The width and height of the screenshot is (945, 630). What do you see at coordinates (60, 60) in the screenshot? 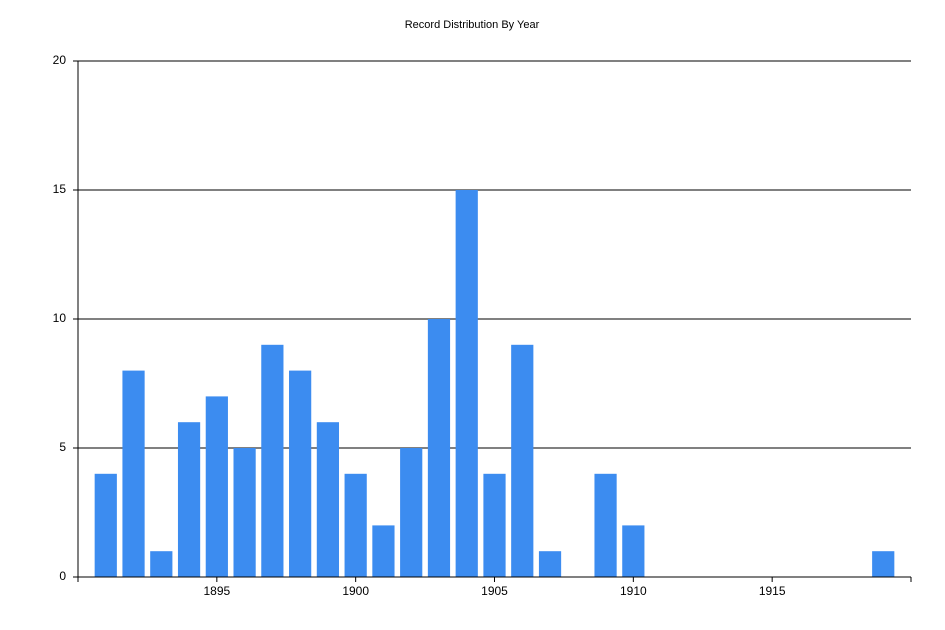
I see `y-tick-label: 20` at bounding box center [60, 60].